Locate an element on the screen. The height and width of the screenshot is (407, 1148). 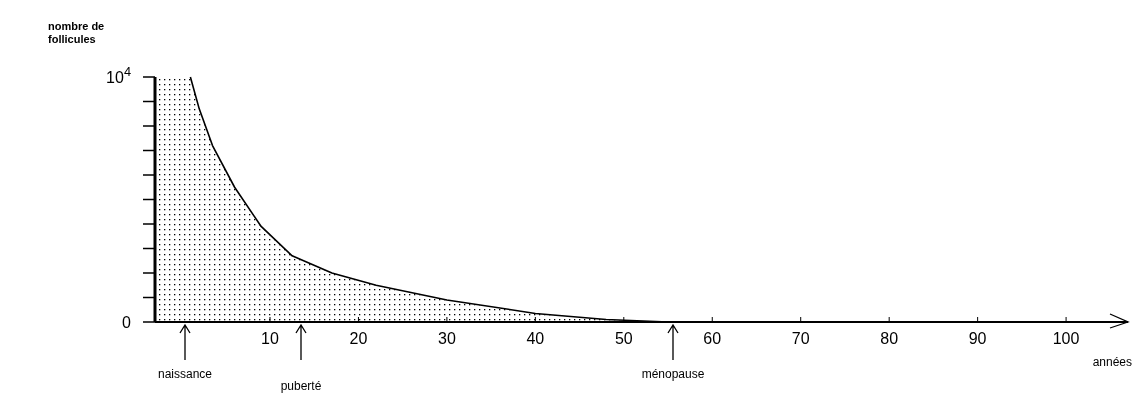
x-tick-label: 80 is located at coordinates (889, 338).